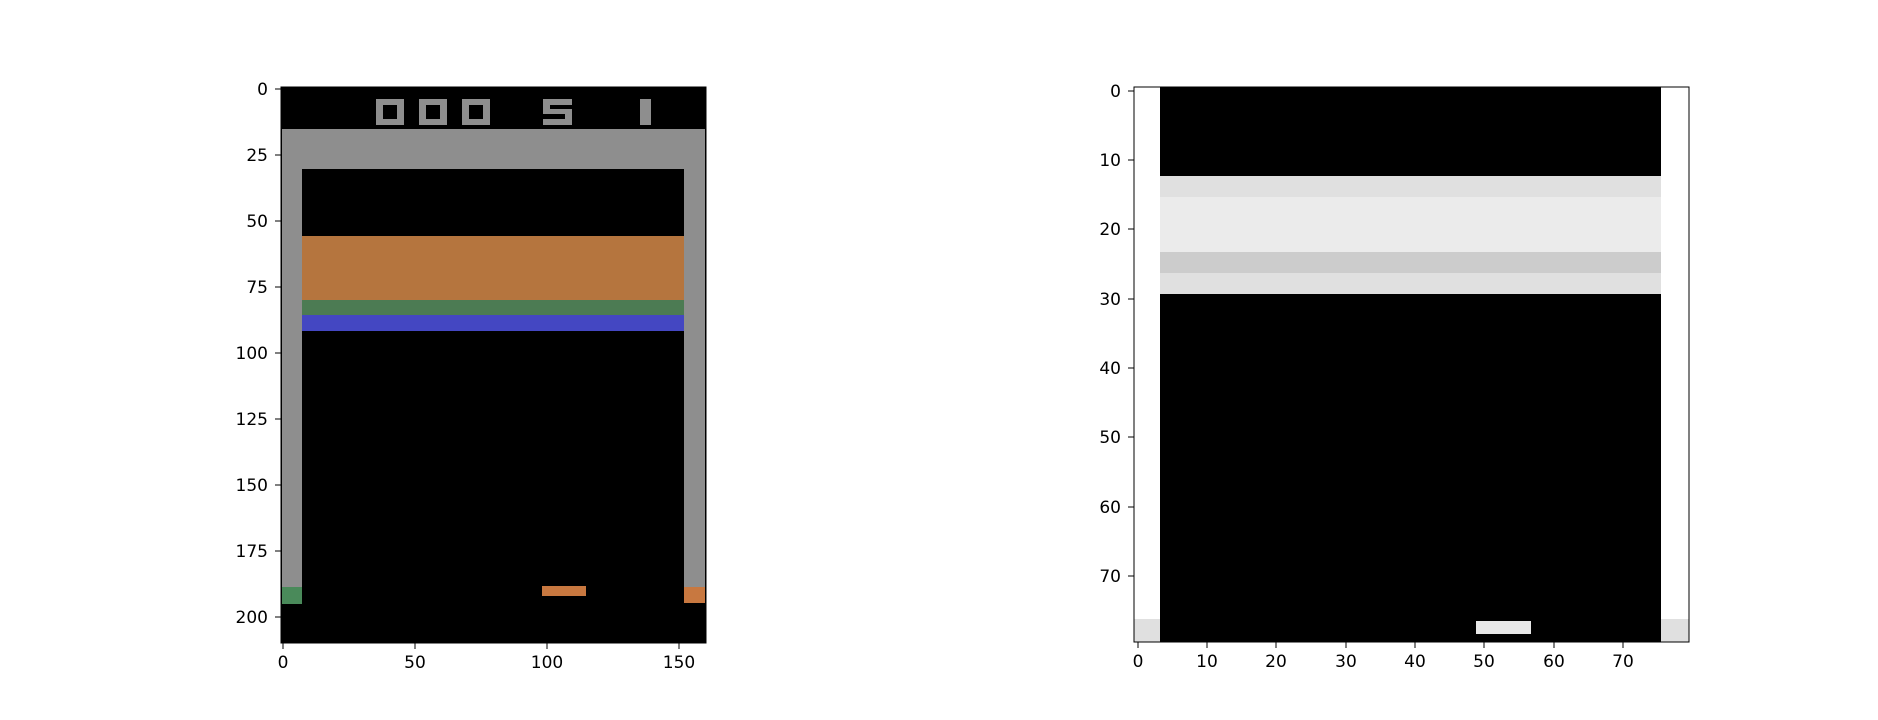 This screenshot has width=1878, height=720. I want to click on preprocessed-frame-x-tick-labels: 0 10 20 30 40 50 60 70, so click(1383, 662).